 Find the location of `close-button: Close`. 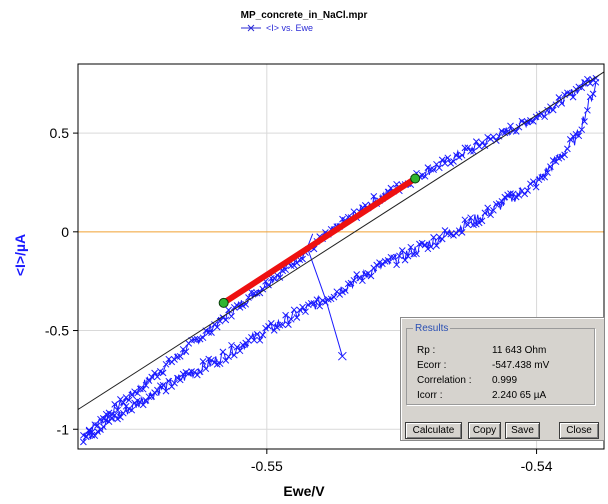

close-button: Close is located at coordinates (579, 430).